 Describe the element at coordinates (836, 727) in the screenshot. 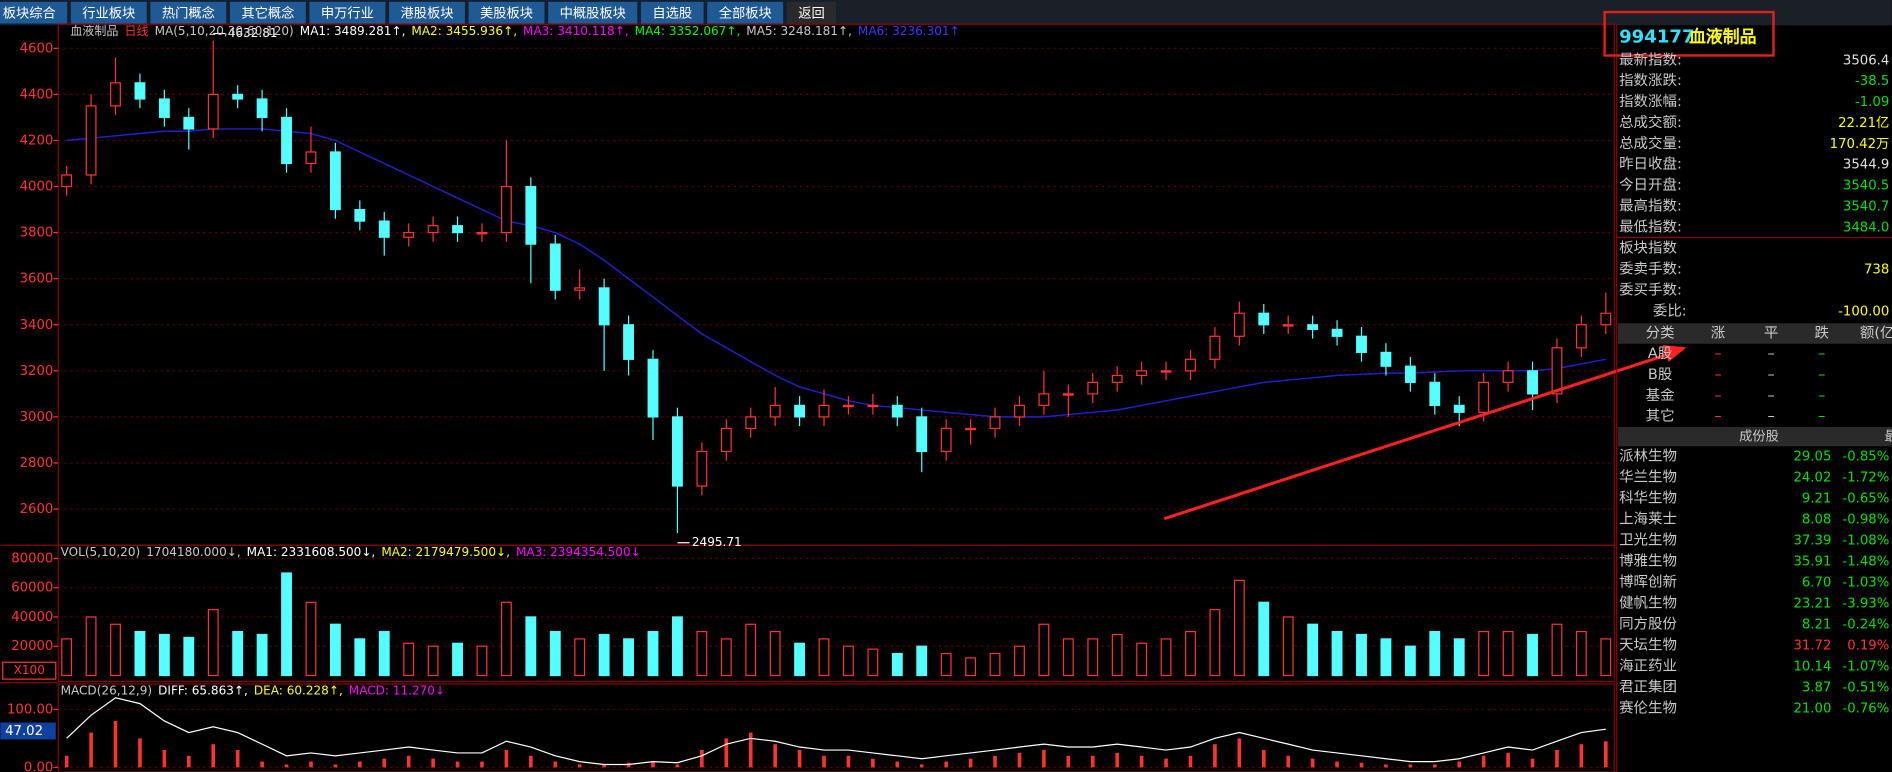

I see `macd-frame` at that location.